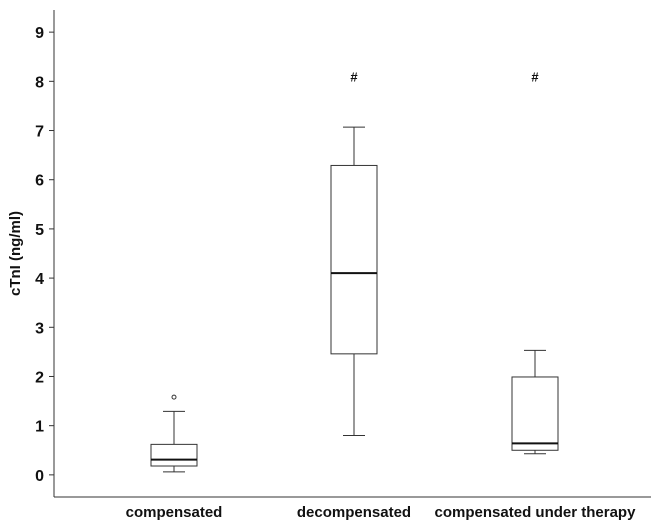  Describe the element at coordinates (536, 512) in the screenshot. I see `x-category-label: compensated under therapy` at that location.